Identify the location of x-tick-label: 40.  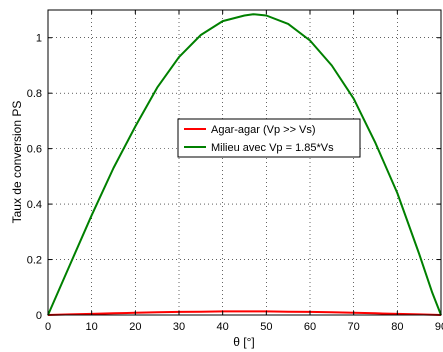
(223, 327).